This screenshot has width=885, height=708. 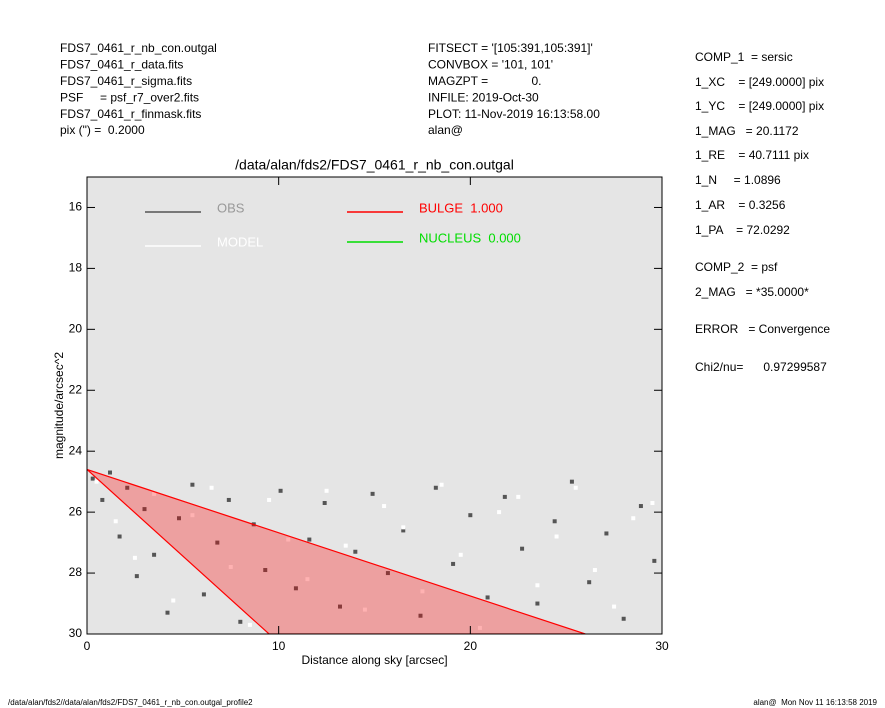 What do you see at coordinates (759, 82) in the screenshot?
I see `fit-parameter: 1_XC = [249.0000] pix` at bounding box center [759, 82].